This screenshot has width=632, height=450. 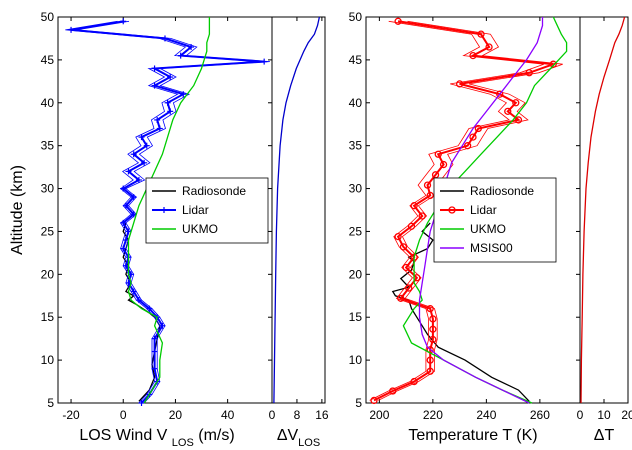 I want to click on x-tick-label: 240, so click(x=486, y=415).